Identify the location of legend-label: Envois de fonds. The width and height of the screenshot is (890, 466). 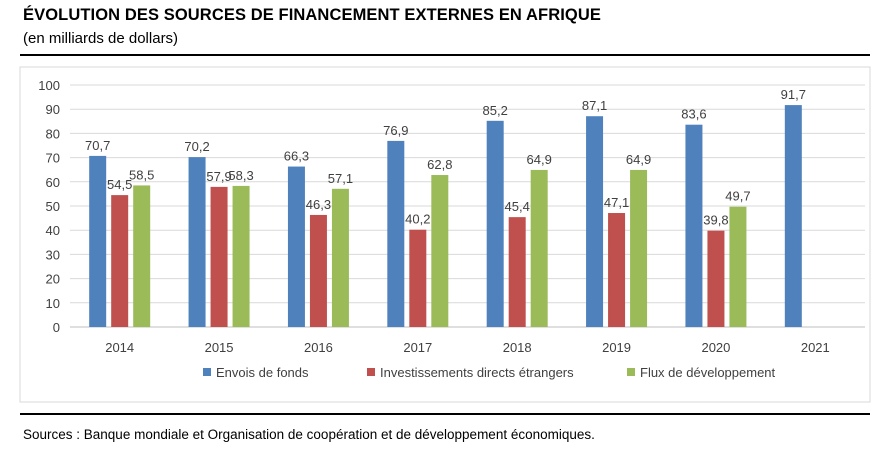
(262, 372).